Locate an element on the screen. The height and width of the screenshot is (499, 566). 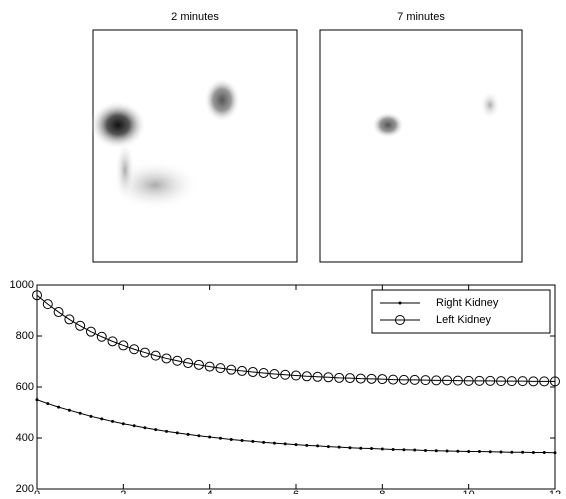
x-tick-label: 8 is located at coordinates (382, 491).